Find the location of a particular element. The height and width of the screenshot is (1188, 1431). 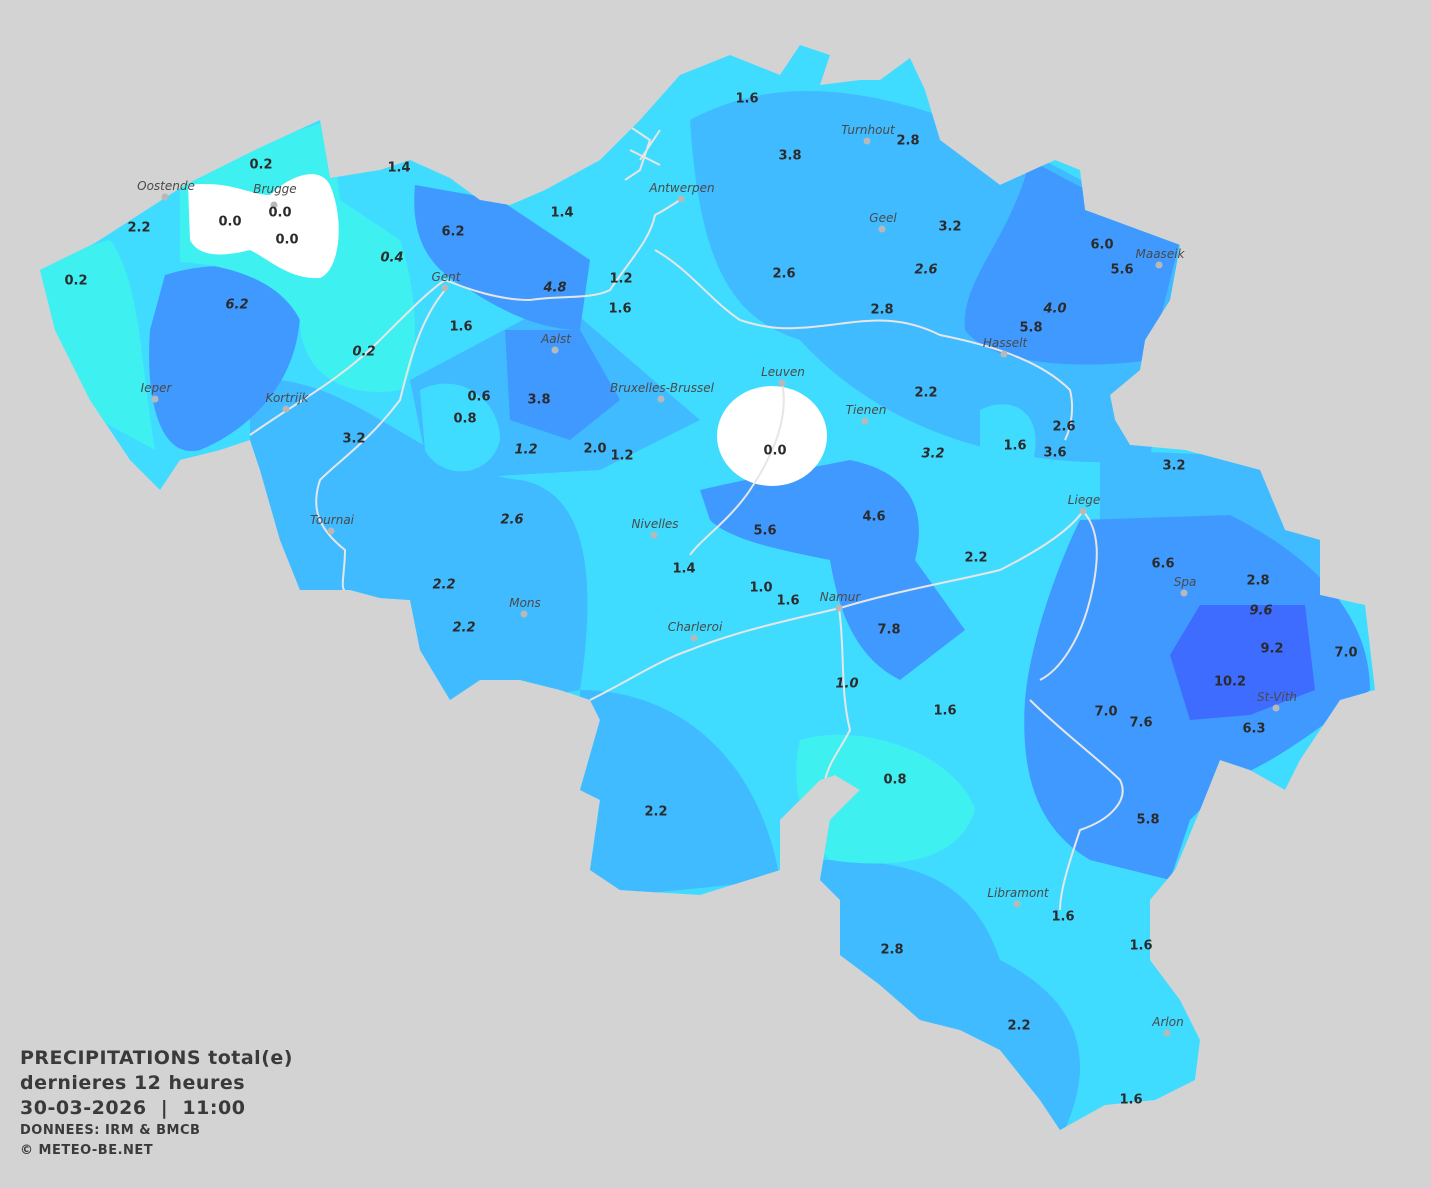

city-label: Ieper is located at coordinates (157, 388).